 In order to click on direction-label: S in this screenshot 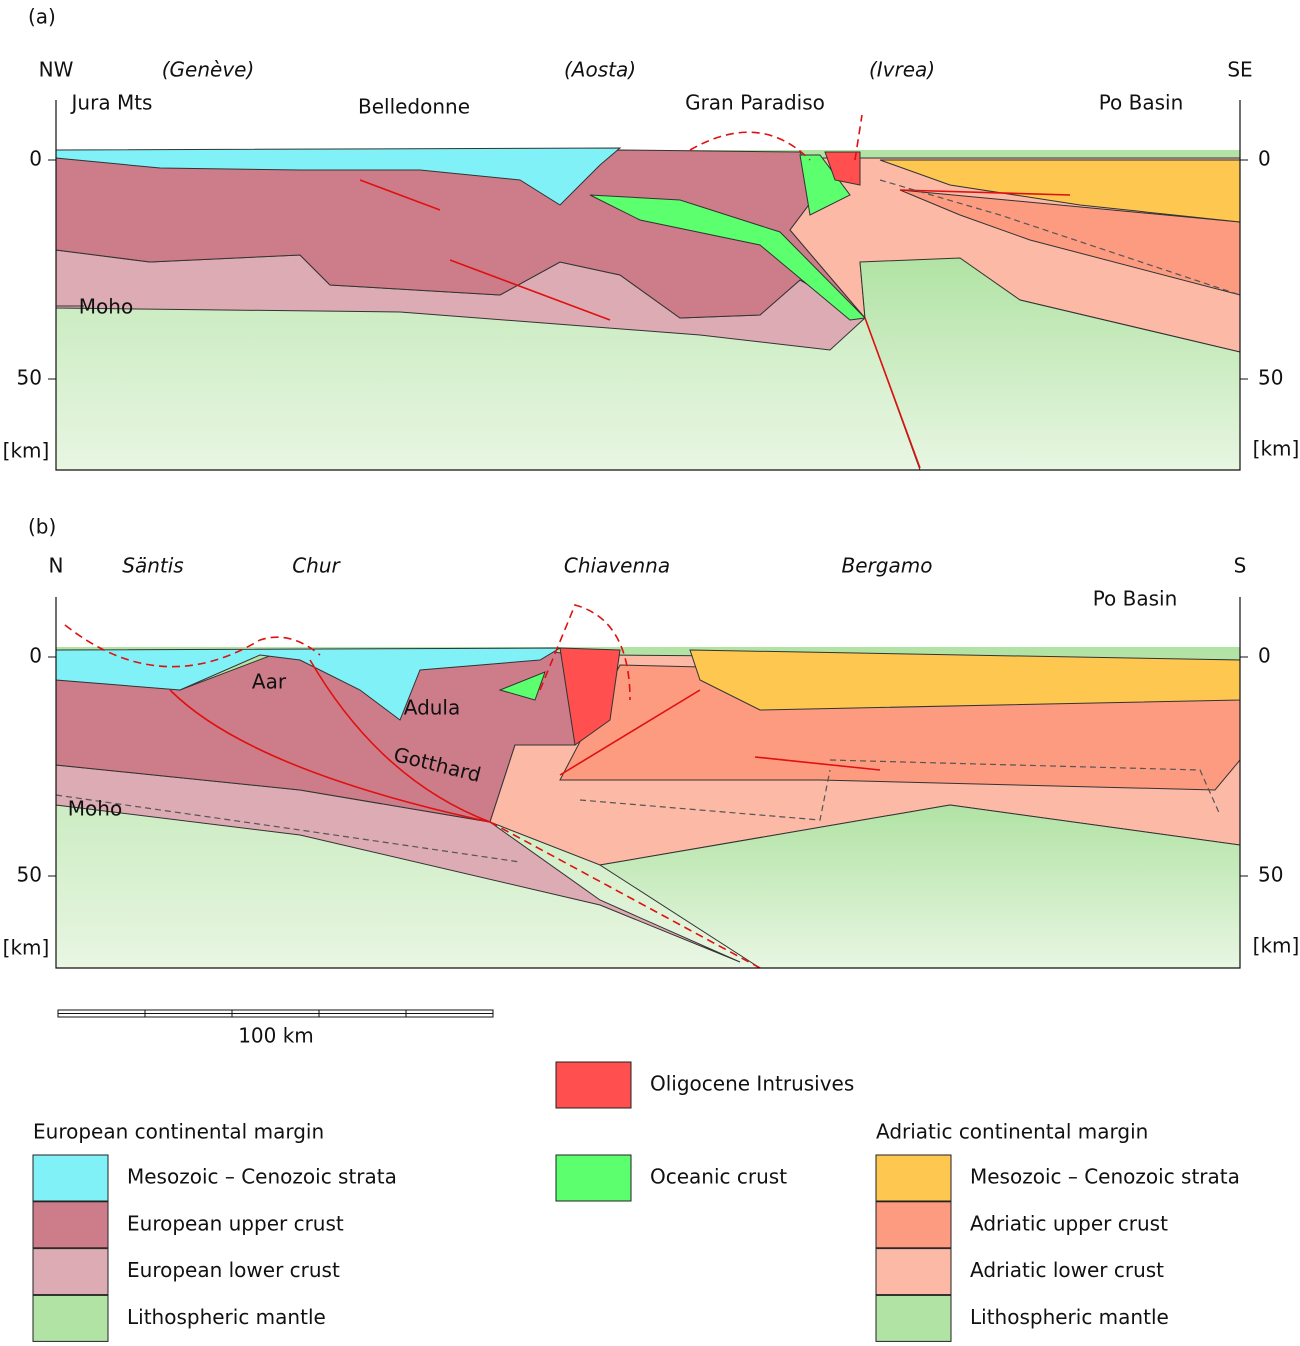, I will do `click(1240, 566)`.